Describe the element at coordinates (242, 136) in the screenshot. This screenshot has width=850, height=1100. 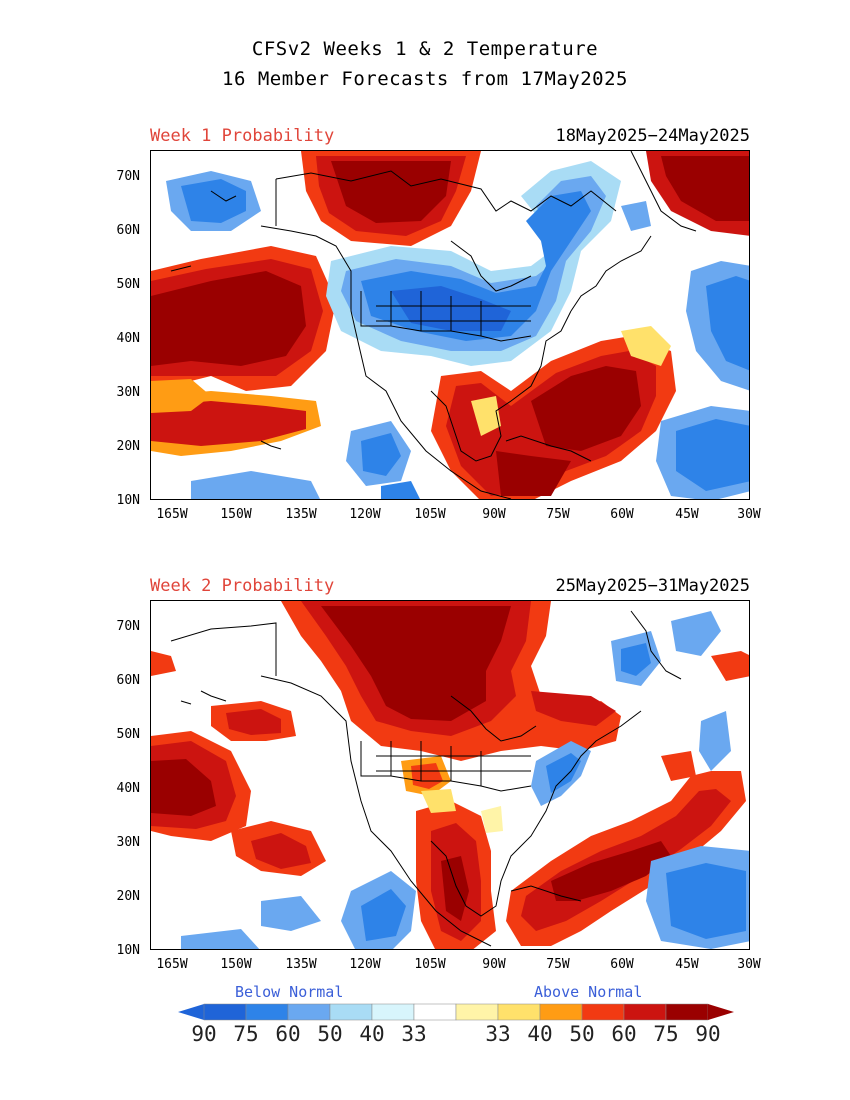
I see `week1-label: Week 1 Probability` at that location.